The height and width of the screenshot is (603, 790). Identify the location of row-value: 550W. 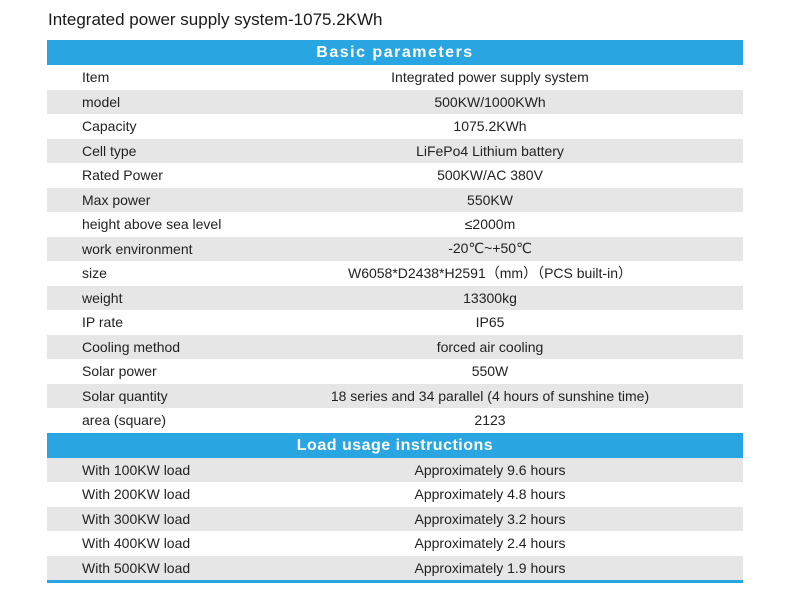
(490, 371).